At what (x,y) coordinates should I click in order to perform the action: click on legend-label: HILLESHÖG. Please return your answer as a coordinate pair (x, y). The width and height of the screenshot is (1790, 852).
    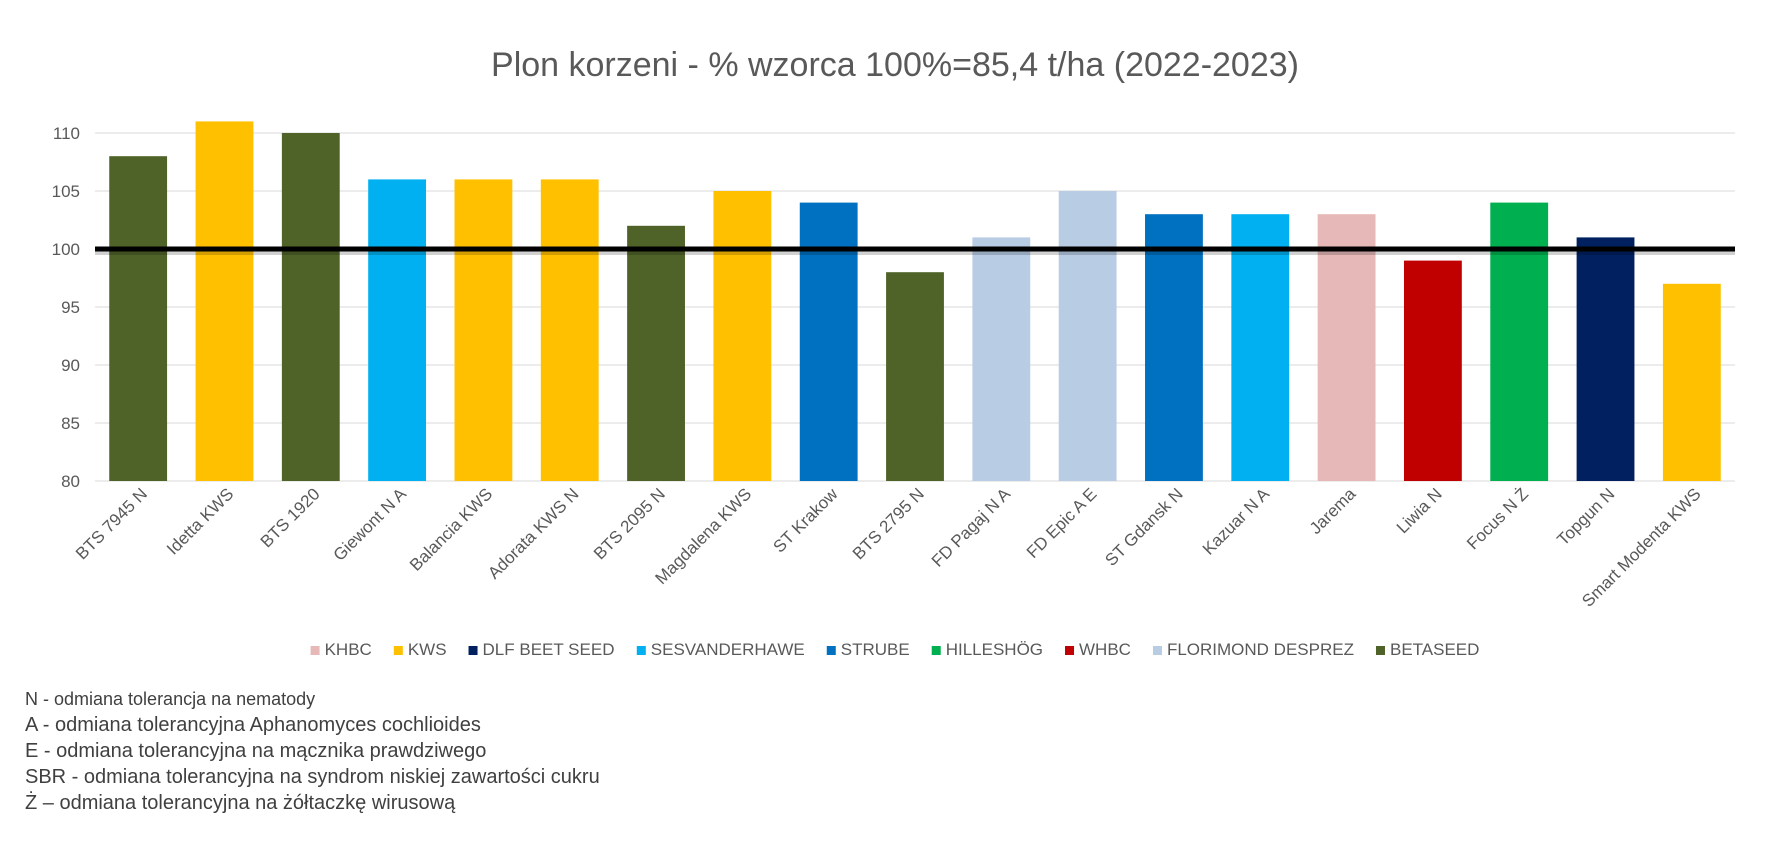
    Looking at the image, I should click on (994, 649).